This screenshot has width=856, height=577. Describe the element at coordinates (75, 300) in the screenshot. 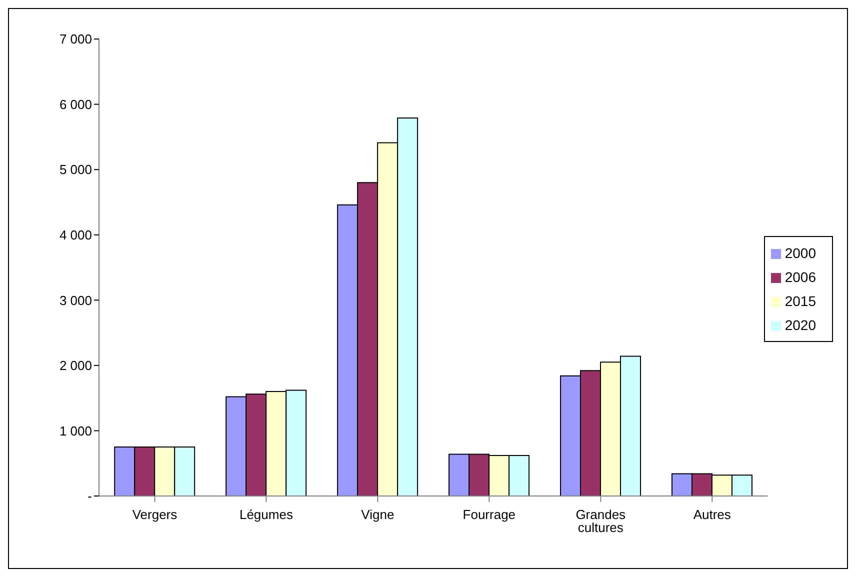

I see `y-tick-label: 3 000` at that location.